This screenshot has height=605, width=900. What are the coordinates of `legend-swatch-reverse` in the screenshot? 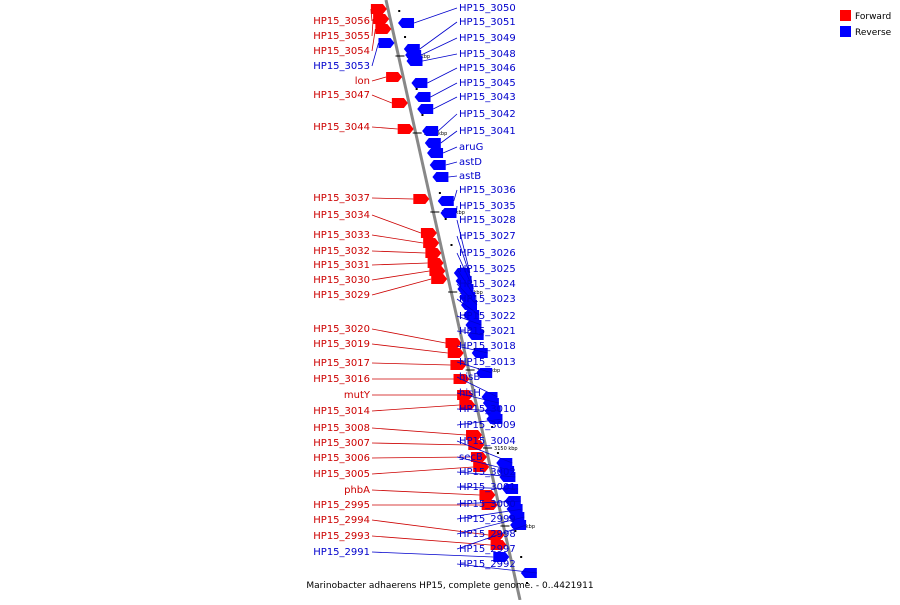 It's located at (845, 31).